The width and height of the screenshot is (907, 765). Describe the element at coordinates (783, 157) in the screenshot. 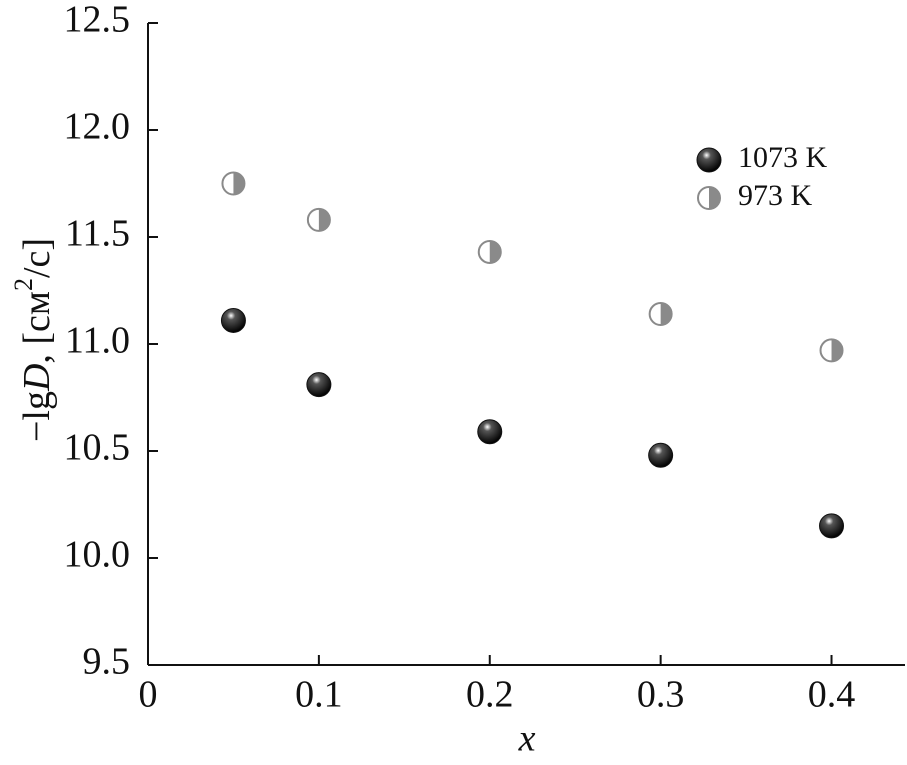

I see `legend-label: 1073 K` at that location.